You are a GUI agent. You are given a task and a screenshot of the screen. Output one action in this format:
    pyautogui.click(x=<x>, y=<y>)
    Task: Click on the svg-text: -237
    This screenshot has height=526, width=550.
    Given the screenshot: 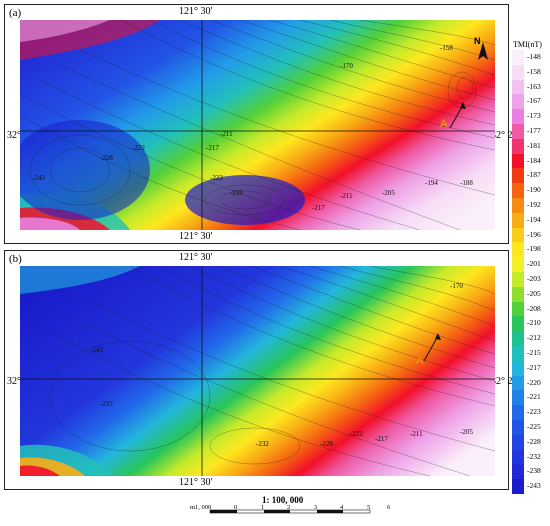 What is the action you would take?
    pyautogui.click(x=106, y=404)
    